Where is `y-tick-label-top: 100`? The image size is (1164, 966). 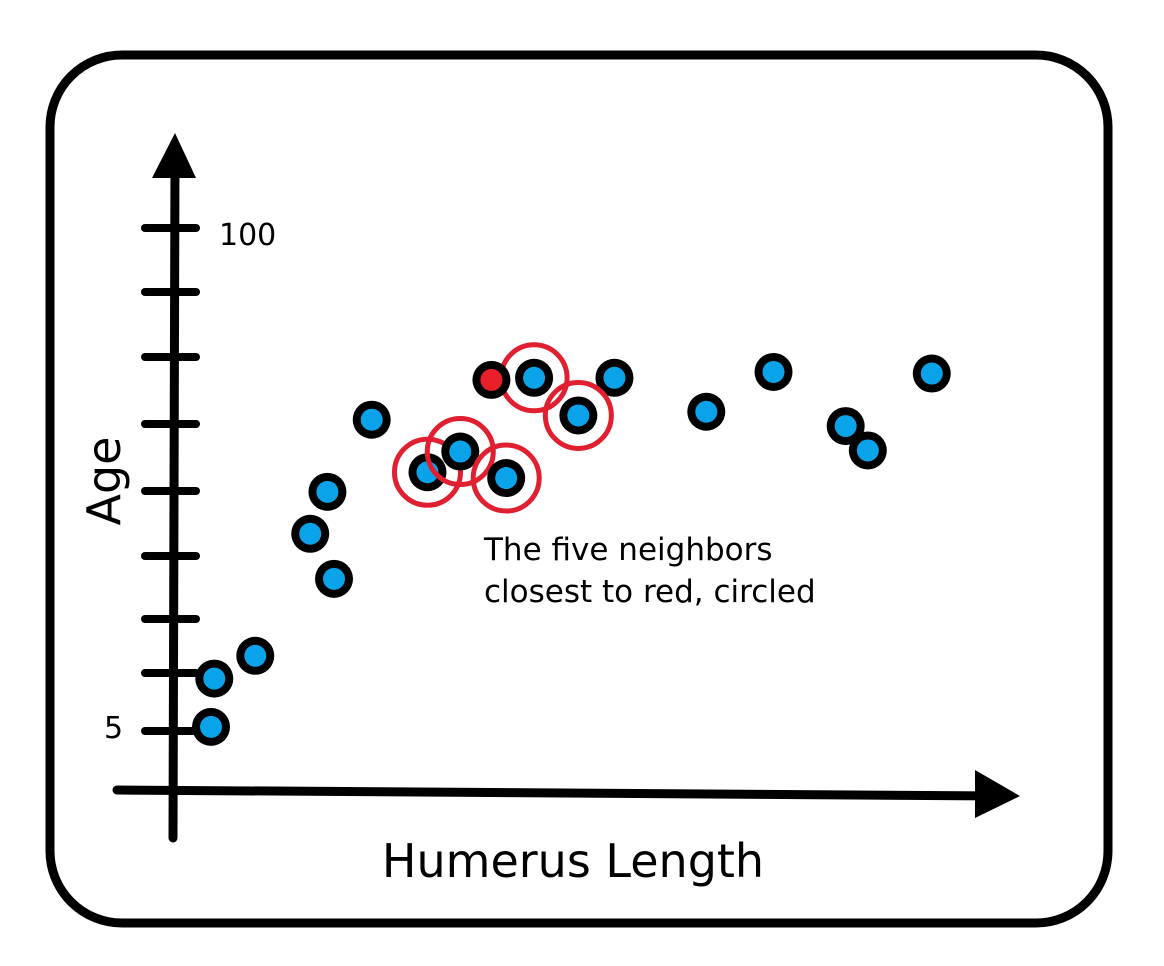 y-tick-label-top: 100 is located at coordinates (247, 235).